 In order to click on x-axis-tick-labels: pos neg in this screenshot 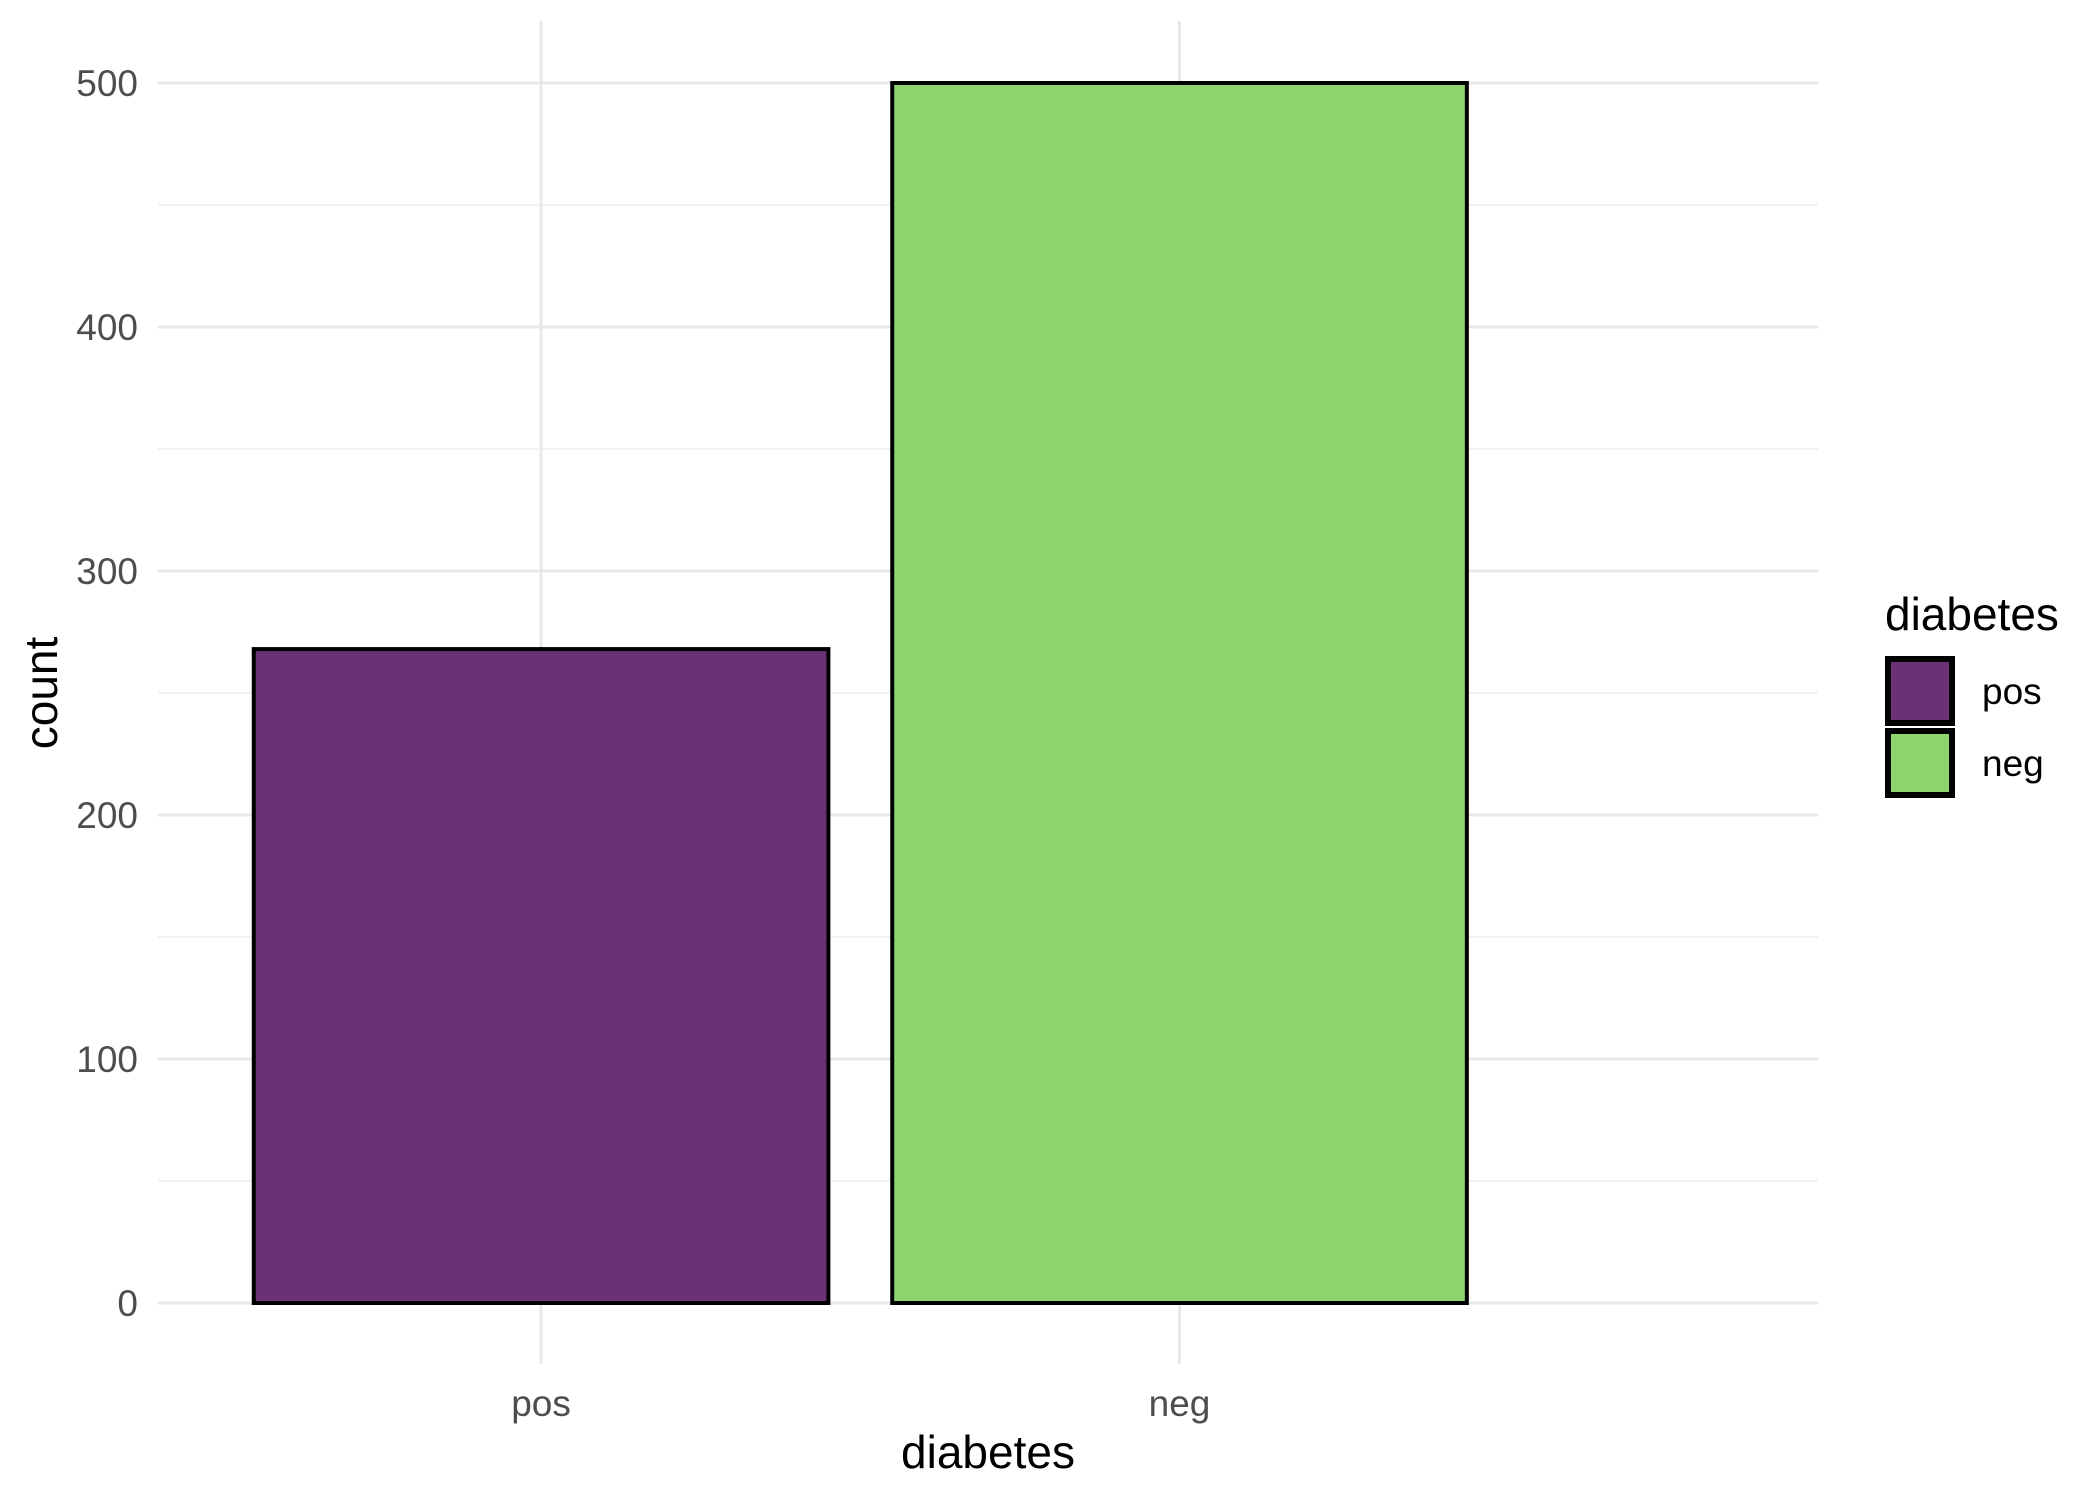, I will do `click(860, 1403)`.